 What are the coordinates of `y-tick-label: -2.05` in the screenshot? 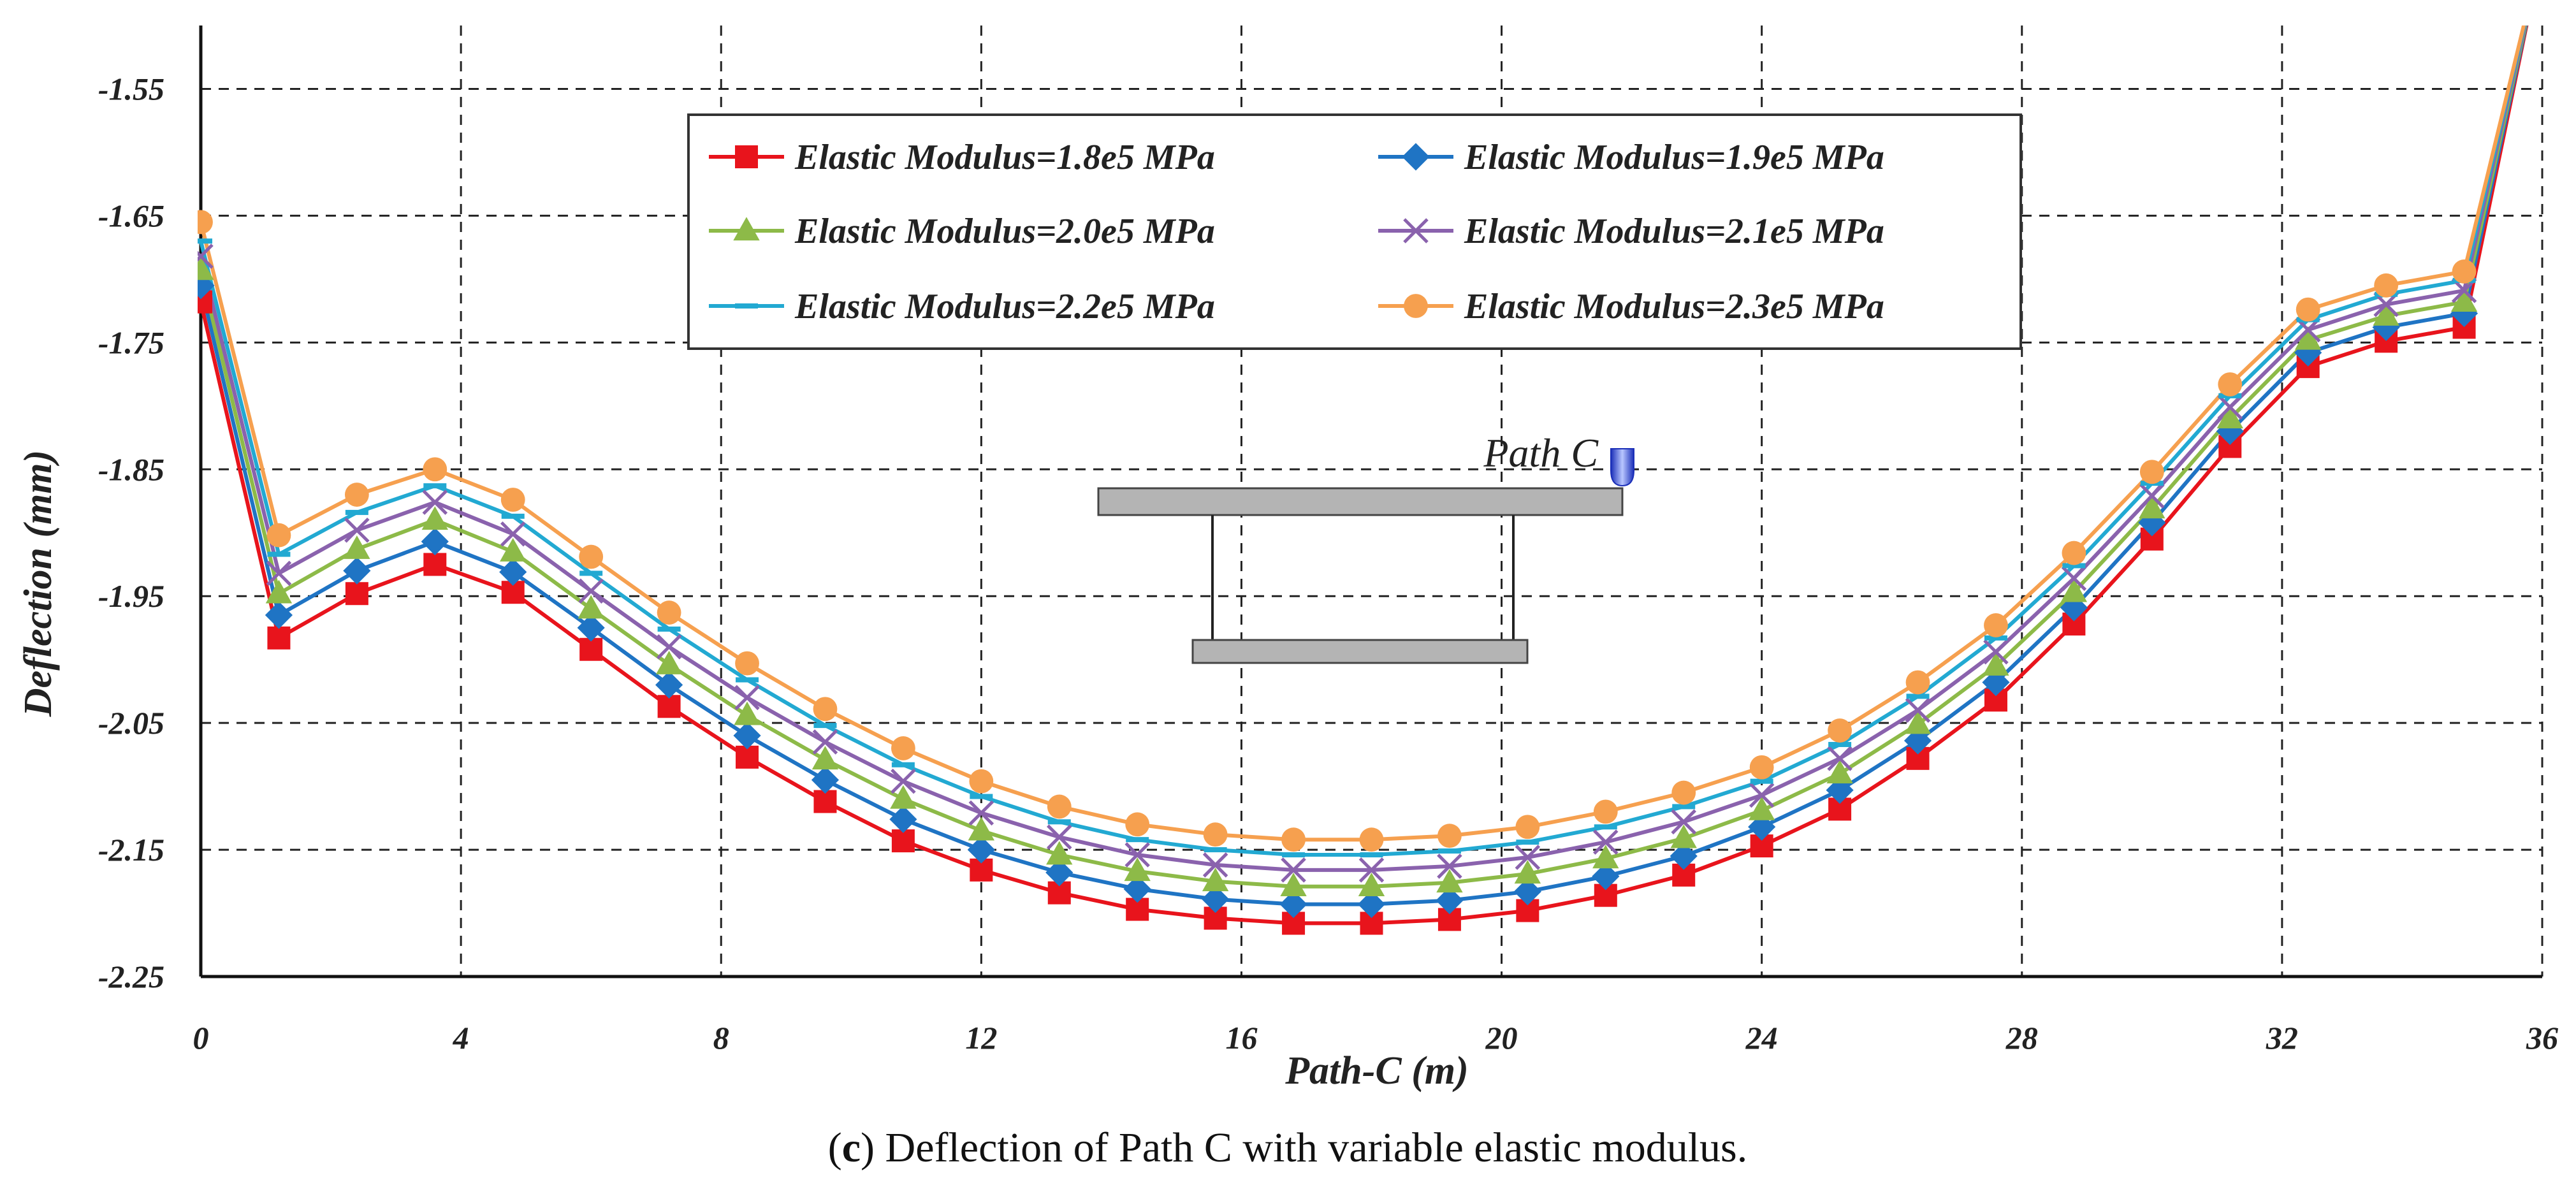 It's located at (131, 723).